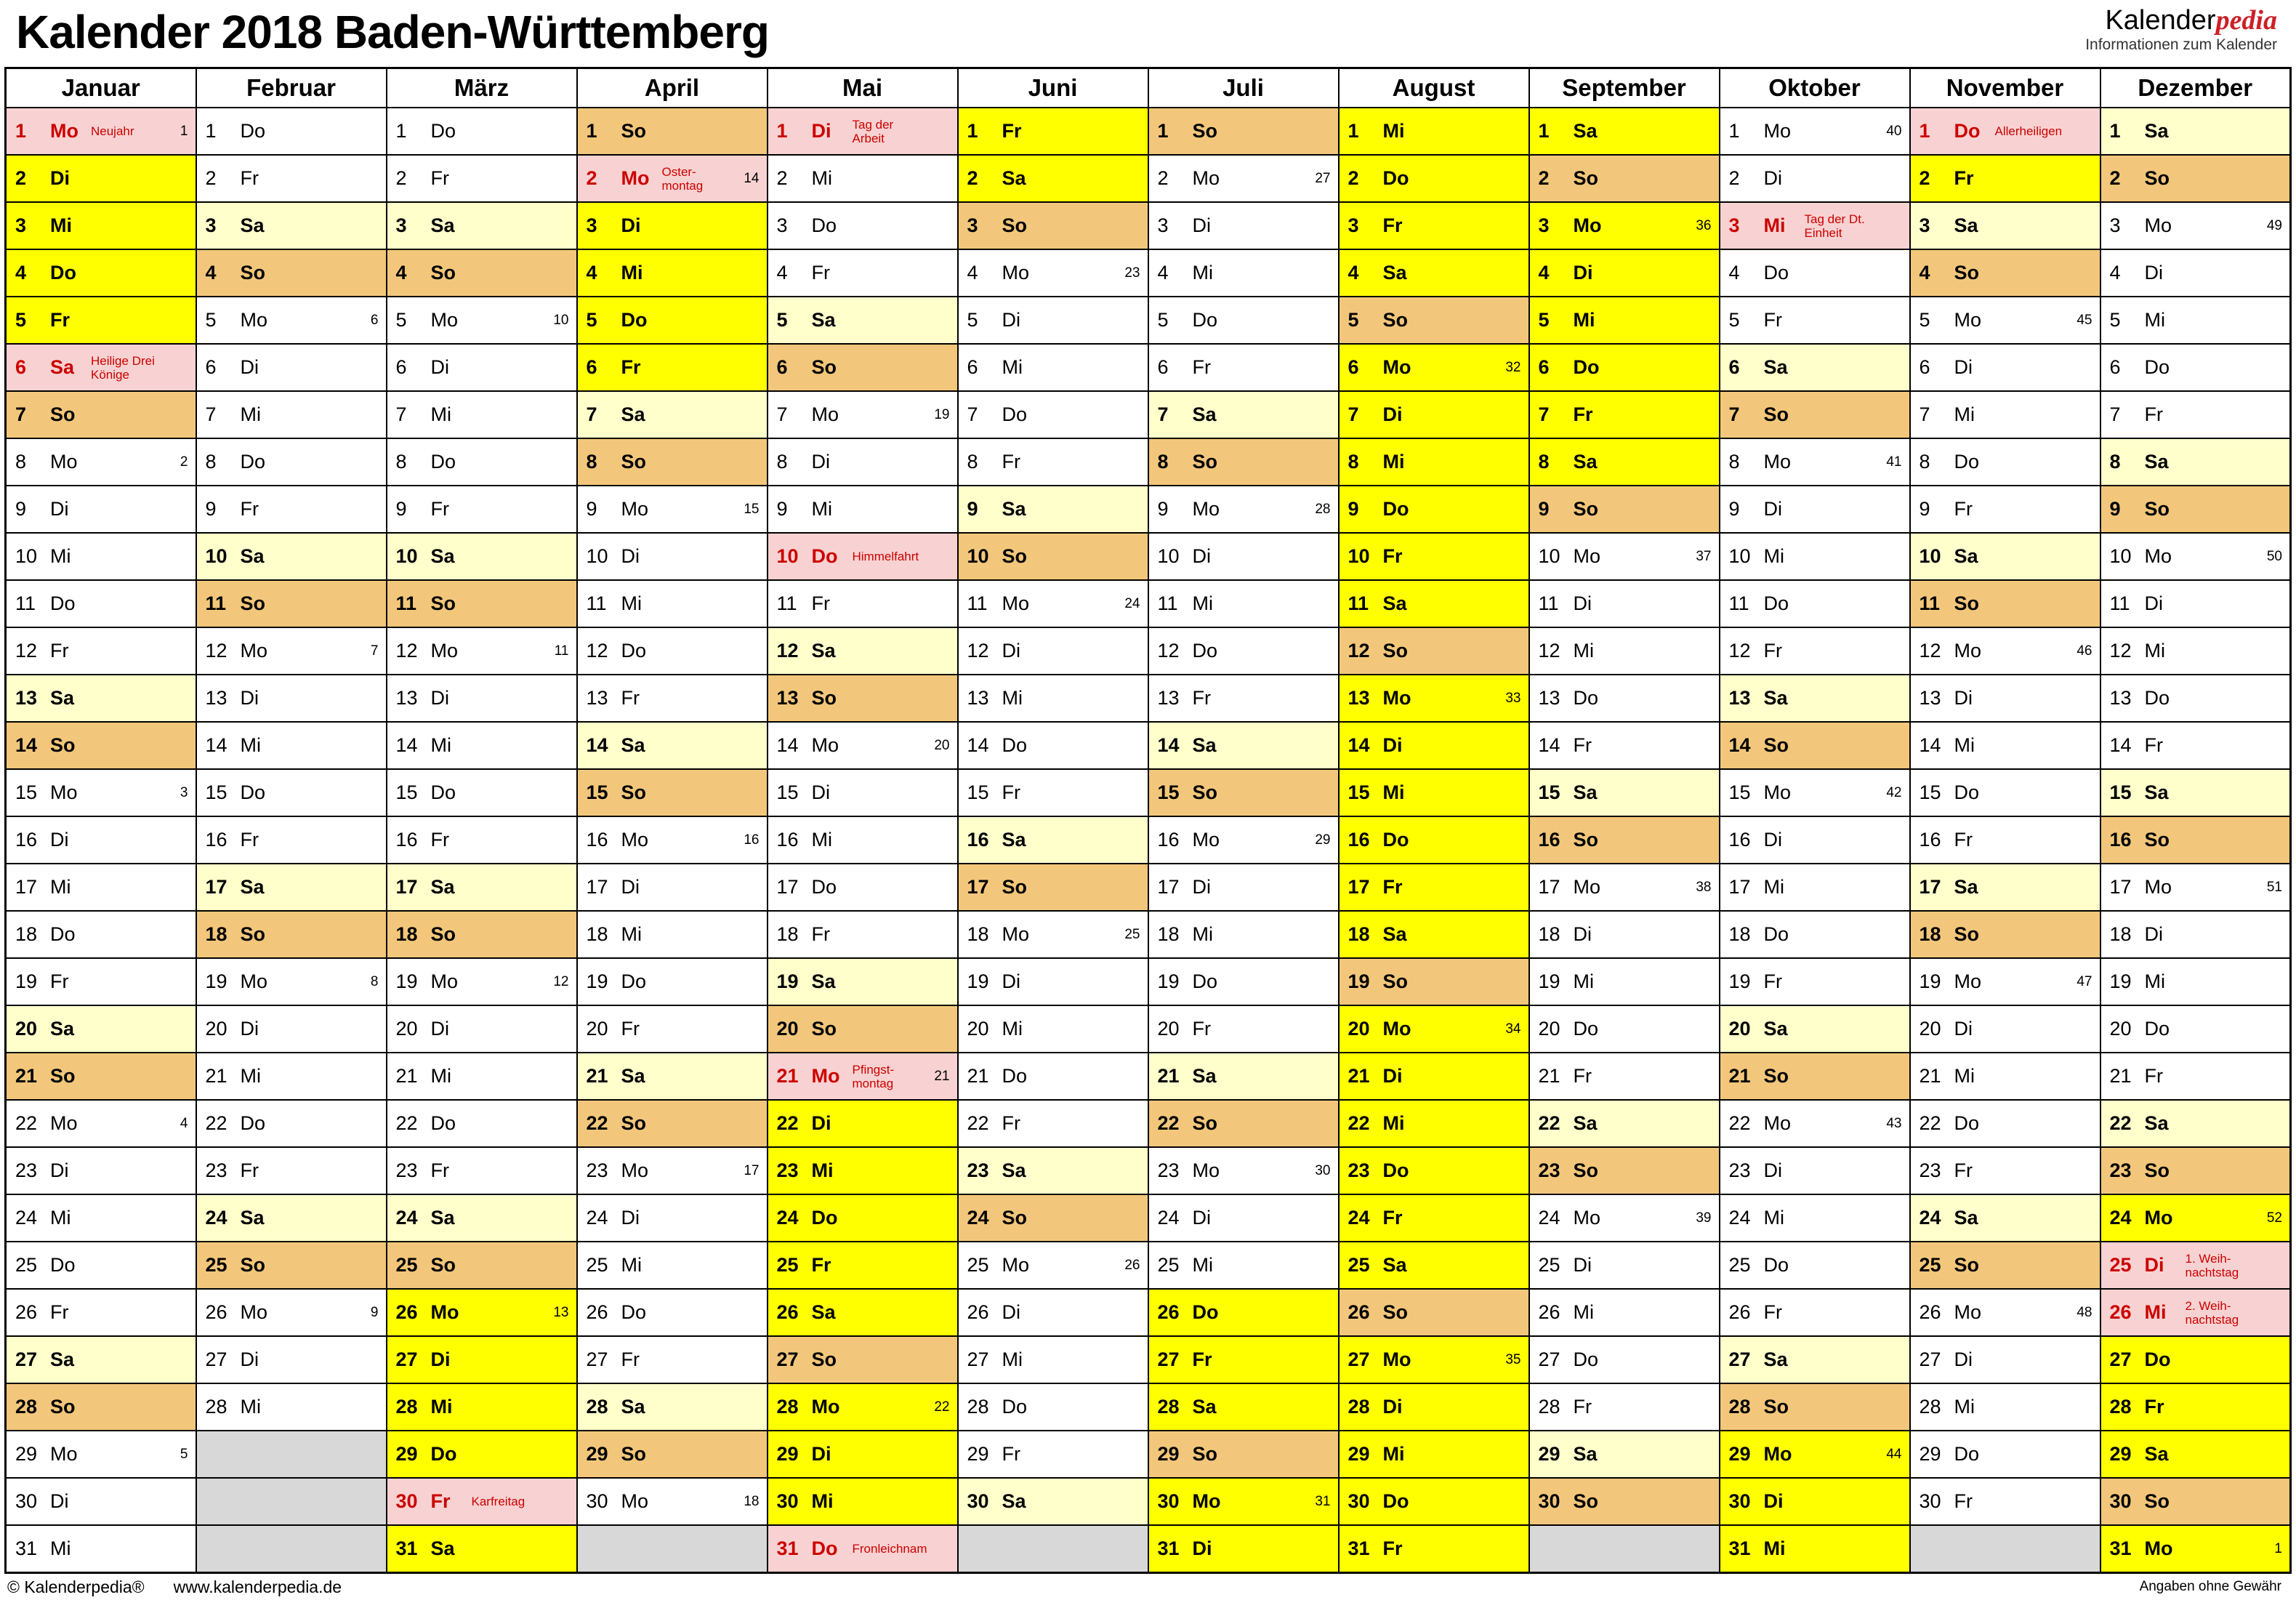 The width and height of the screenshot is (2296, 1600). Describe the element at coordinates (291, 793) in the screenshot. I see `day-cell-content: 15 Do` at that location.